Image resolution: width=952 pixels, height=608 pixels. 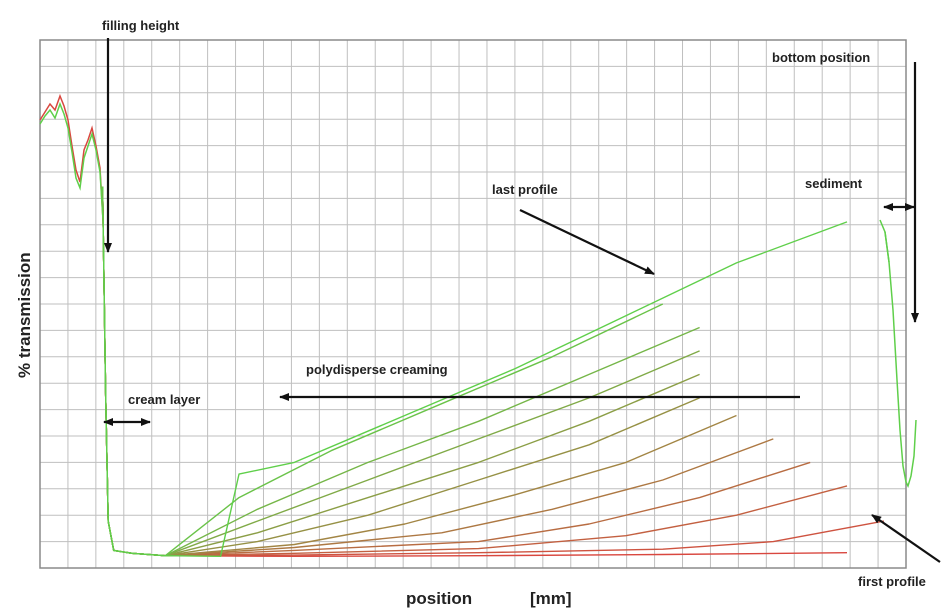 What do you see at coordinates (551, 598) in the screenshot?
I see `x-axis-unit: [mm]` at bounding box center [551, 598].